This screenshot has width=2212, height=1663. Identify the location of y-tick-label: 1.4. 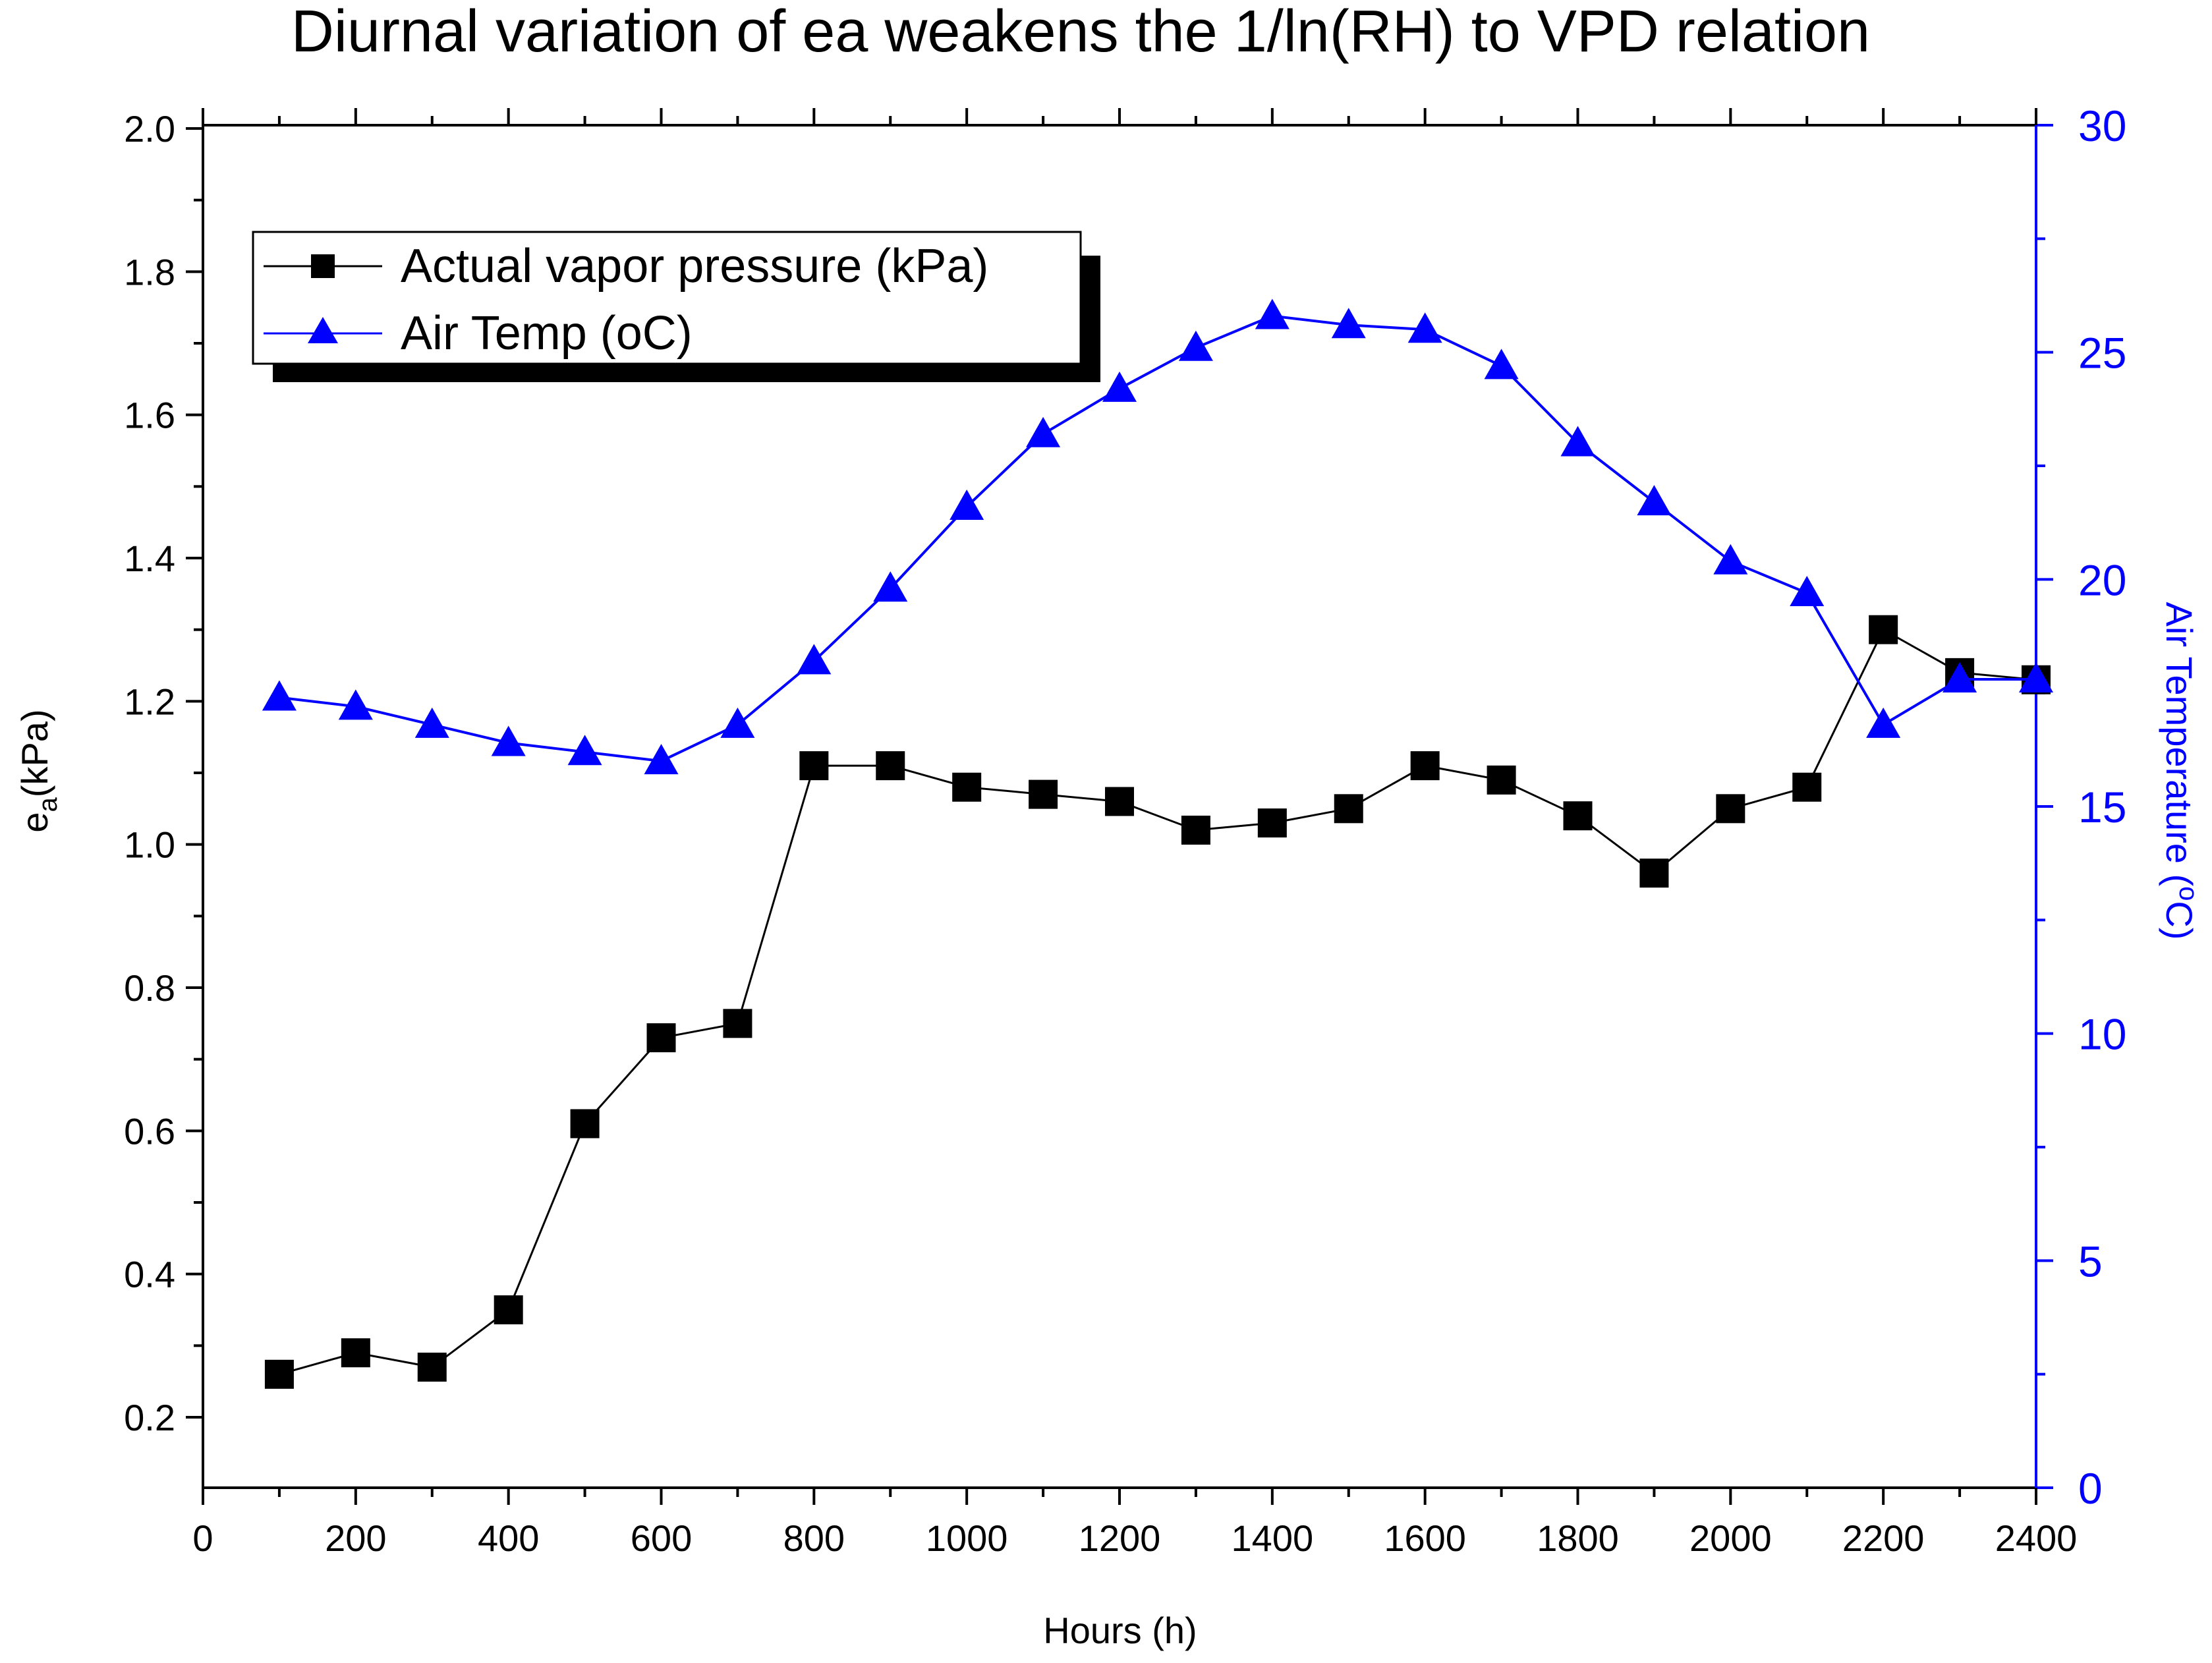
(149, 559).